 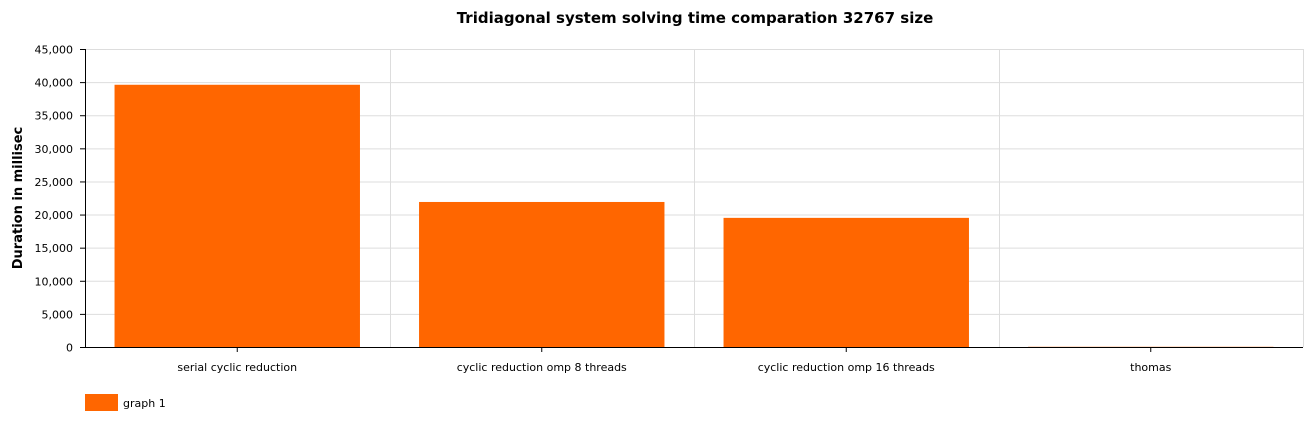 I want to click on y-tick-label: 5,000, so click(x=58, y=314).